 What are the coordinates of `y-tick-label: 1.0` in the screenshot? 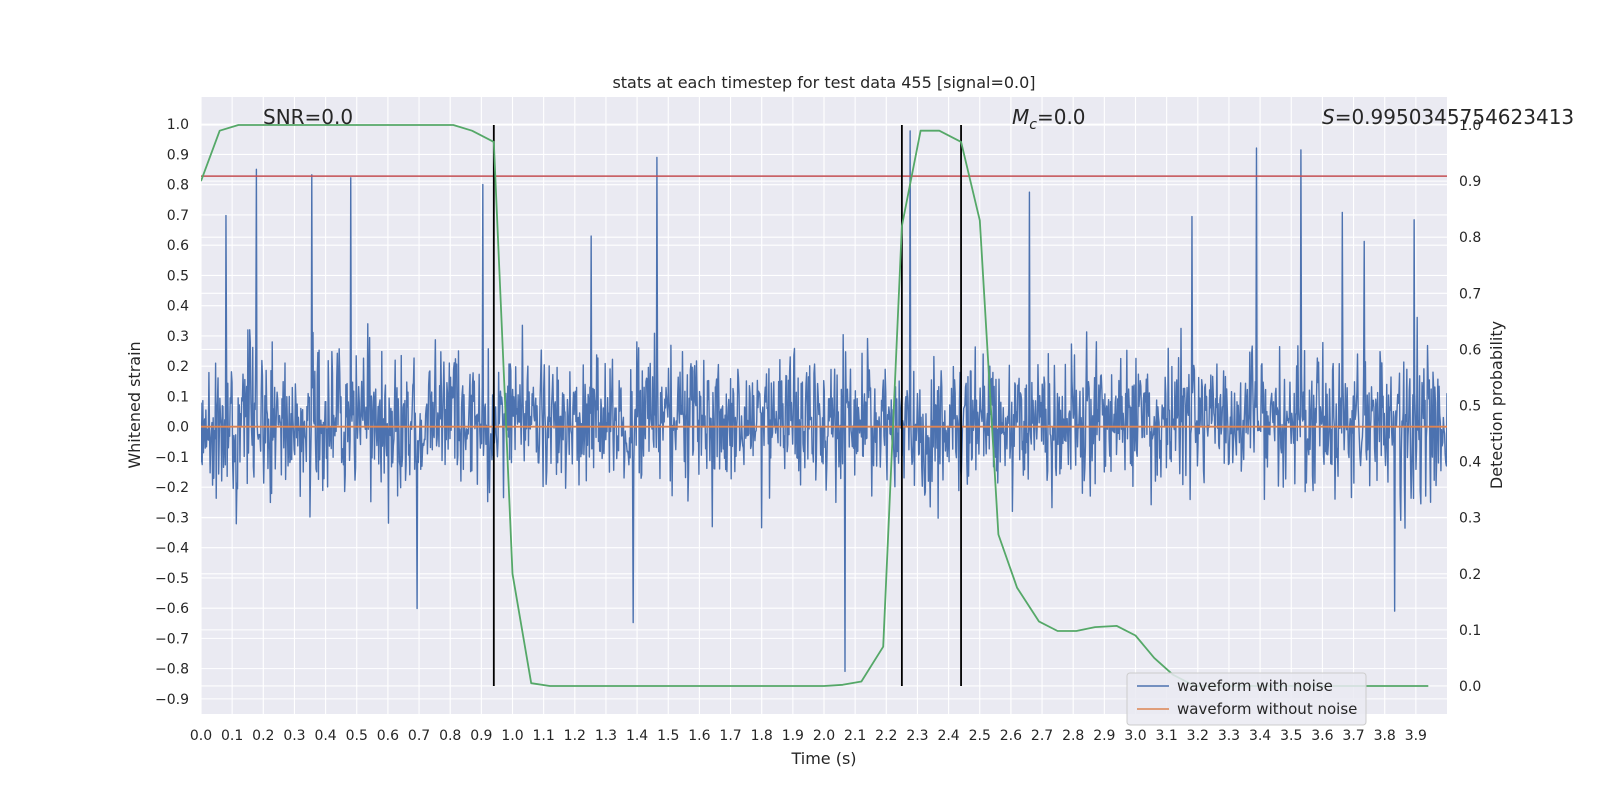 It's located at (178, 125).